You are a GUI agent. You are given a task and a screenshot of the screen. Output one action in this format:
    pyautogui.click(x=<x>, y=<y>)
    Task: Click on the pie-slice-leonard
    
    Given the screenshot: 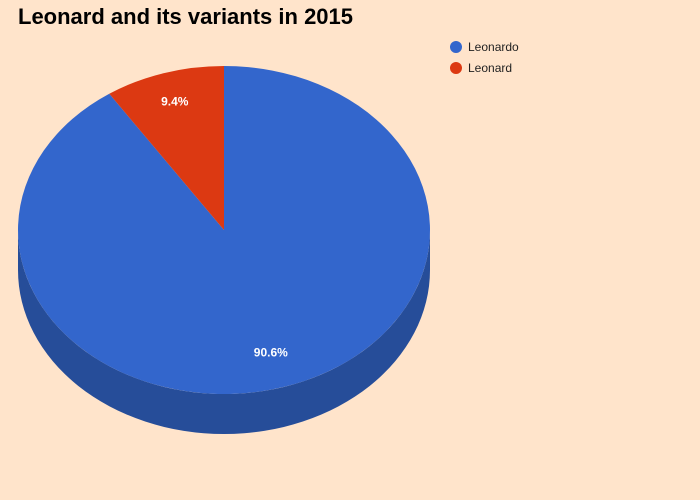 What is the action you would take?
    pyautogui.click(x=166, y=148)
    